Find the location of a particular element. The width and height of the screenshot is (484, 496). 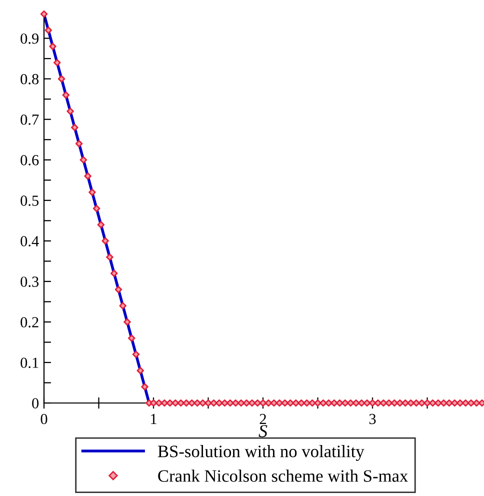

y-tick-label: 0.1 is located at coordinates (29, 363).